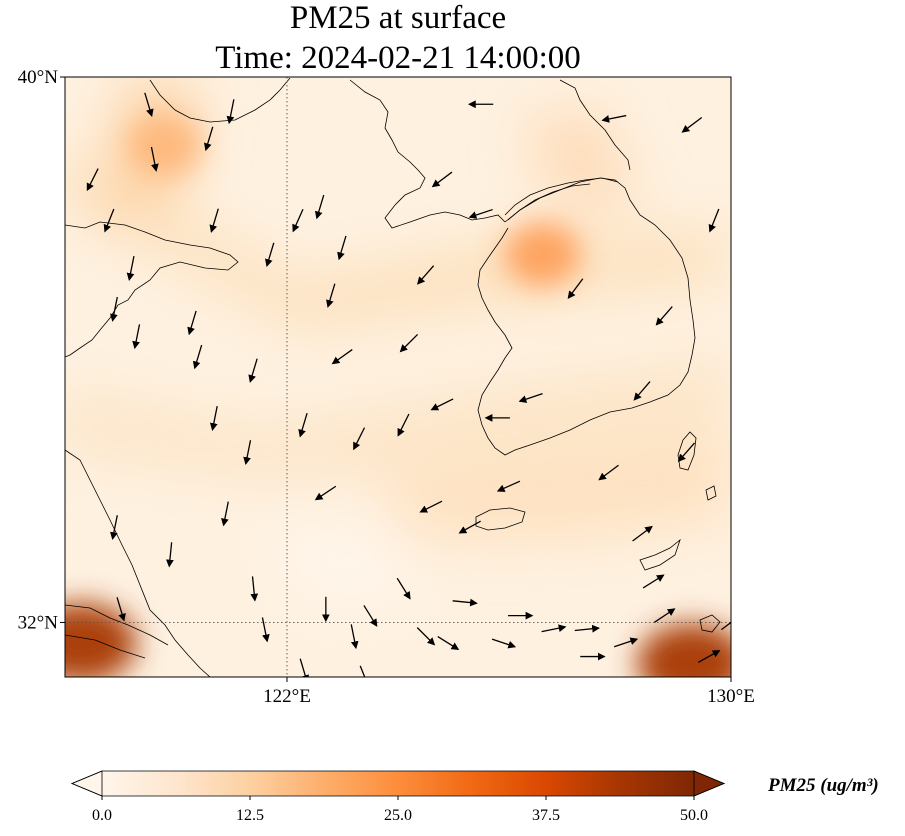 This screenshot has width=905, height=836. Describe the element at coordinates (546, 815) in the screenshot. I see `colorbar-tick-label: 37.5` at that location.